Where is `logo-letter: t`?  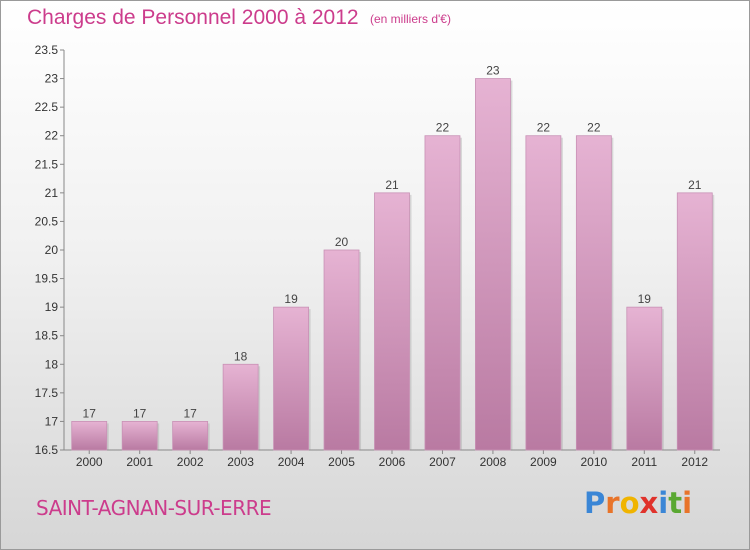
logo-letter: t is located at coordinates (675, 503).